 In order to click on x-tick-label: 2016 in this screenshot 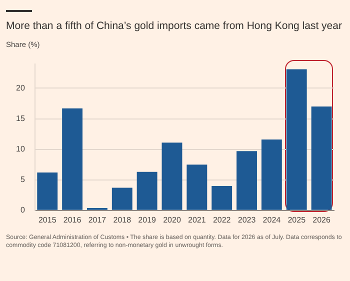, I will do `click(72, 219)`.